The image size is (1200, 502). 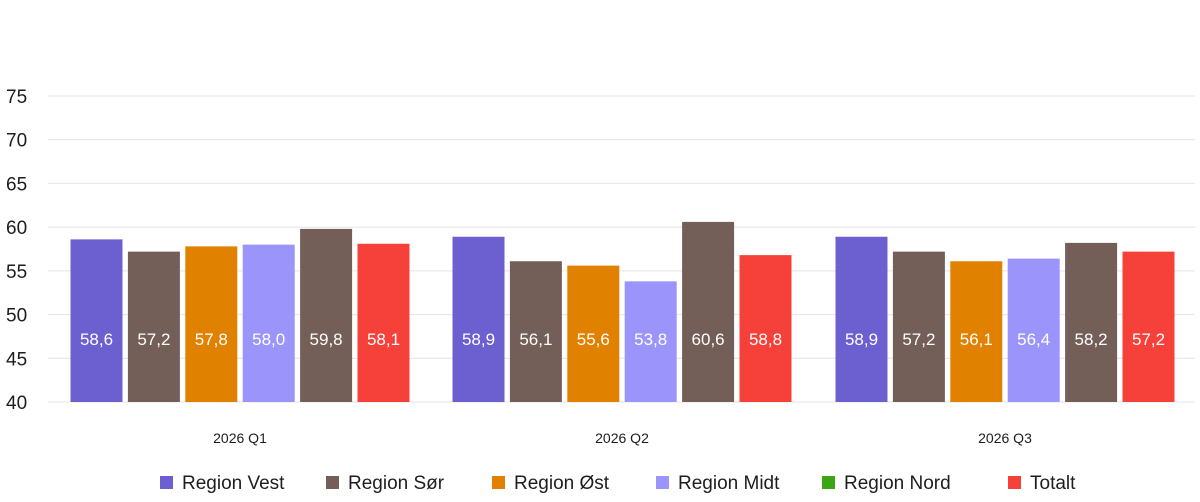 I want to click on data-label: 58,2, so click(x=1091, y=339).